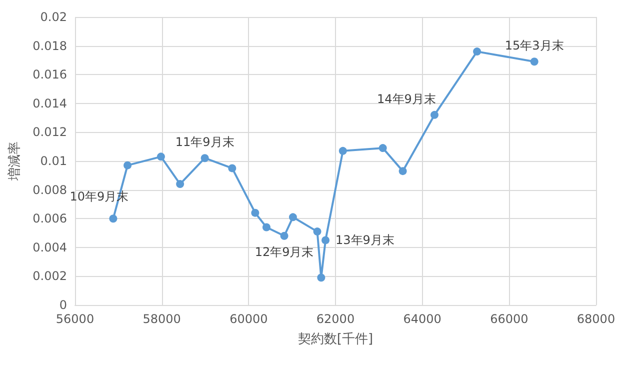 This screenshot has width=636, height=369. Describe the element at coordinates (406, 99) in the screenshot. I see `annotation: 14年9月末` at that location.